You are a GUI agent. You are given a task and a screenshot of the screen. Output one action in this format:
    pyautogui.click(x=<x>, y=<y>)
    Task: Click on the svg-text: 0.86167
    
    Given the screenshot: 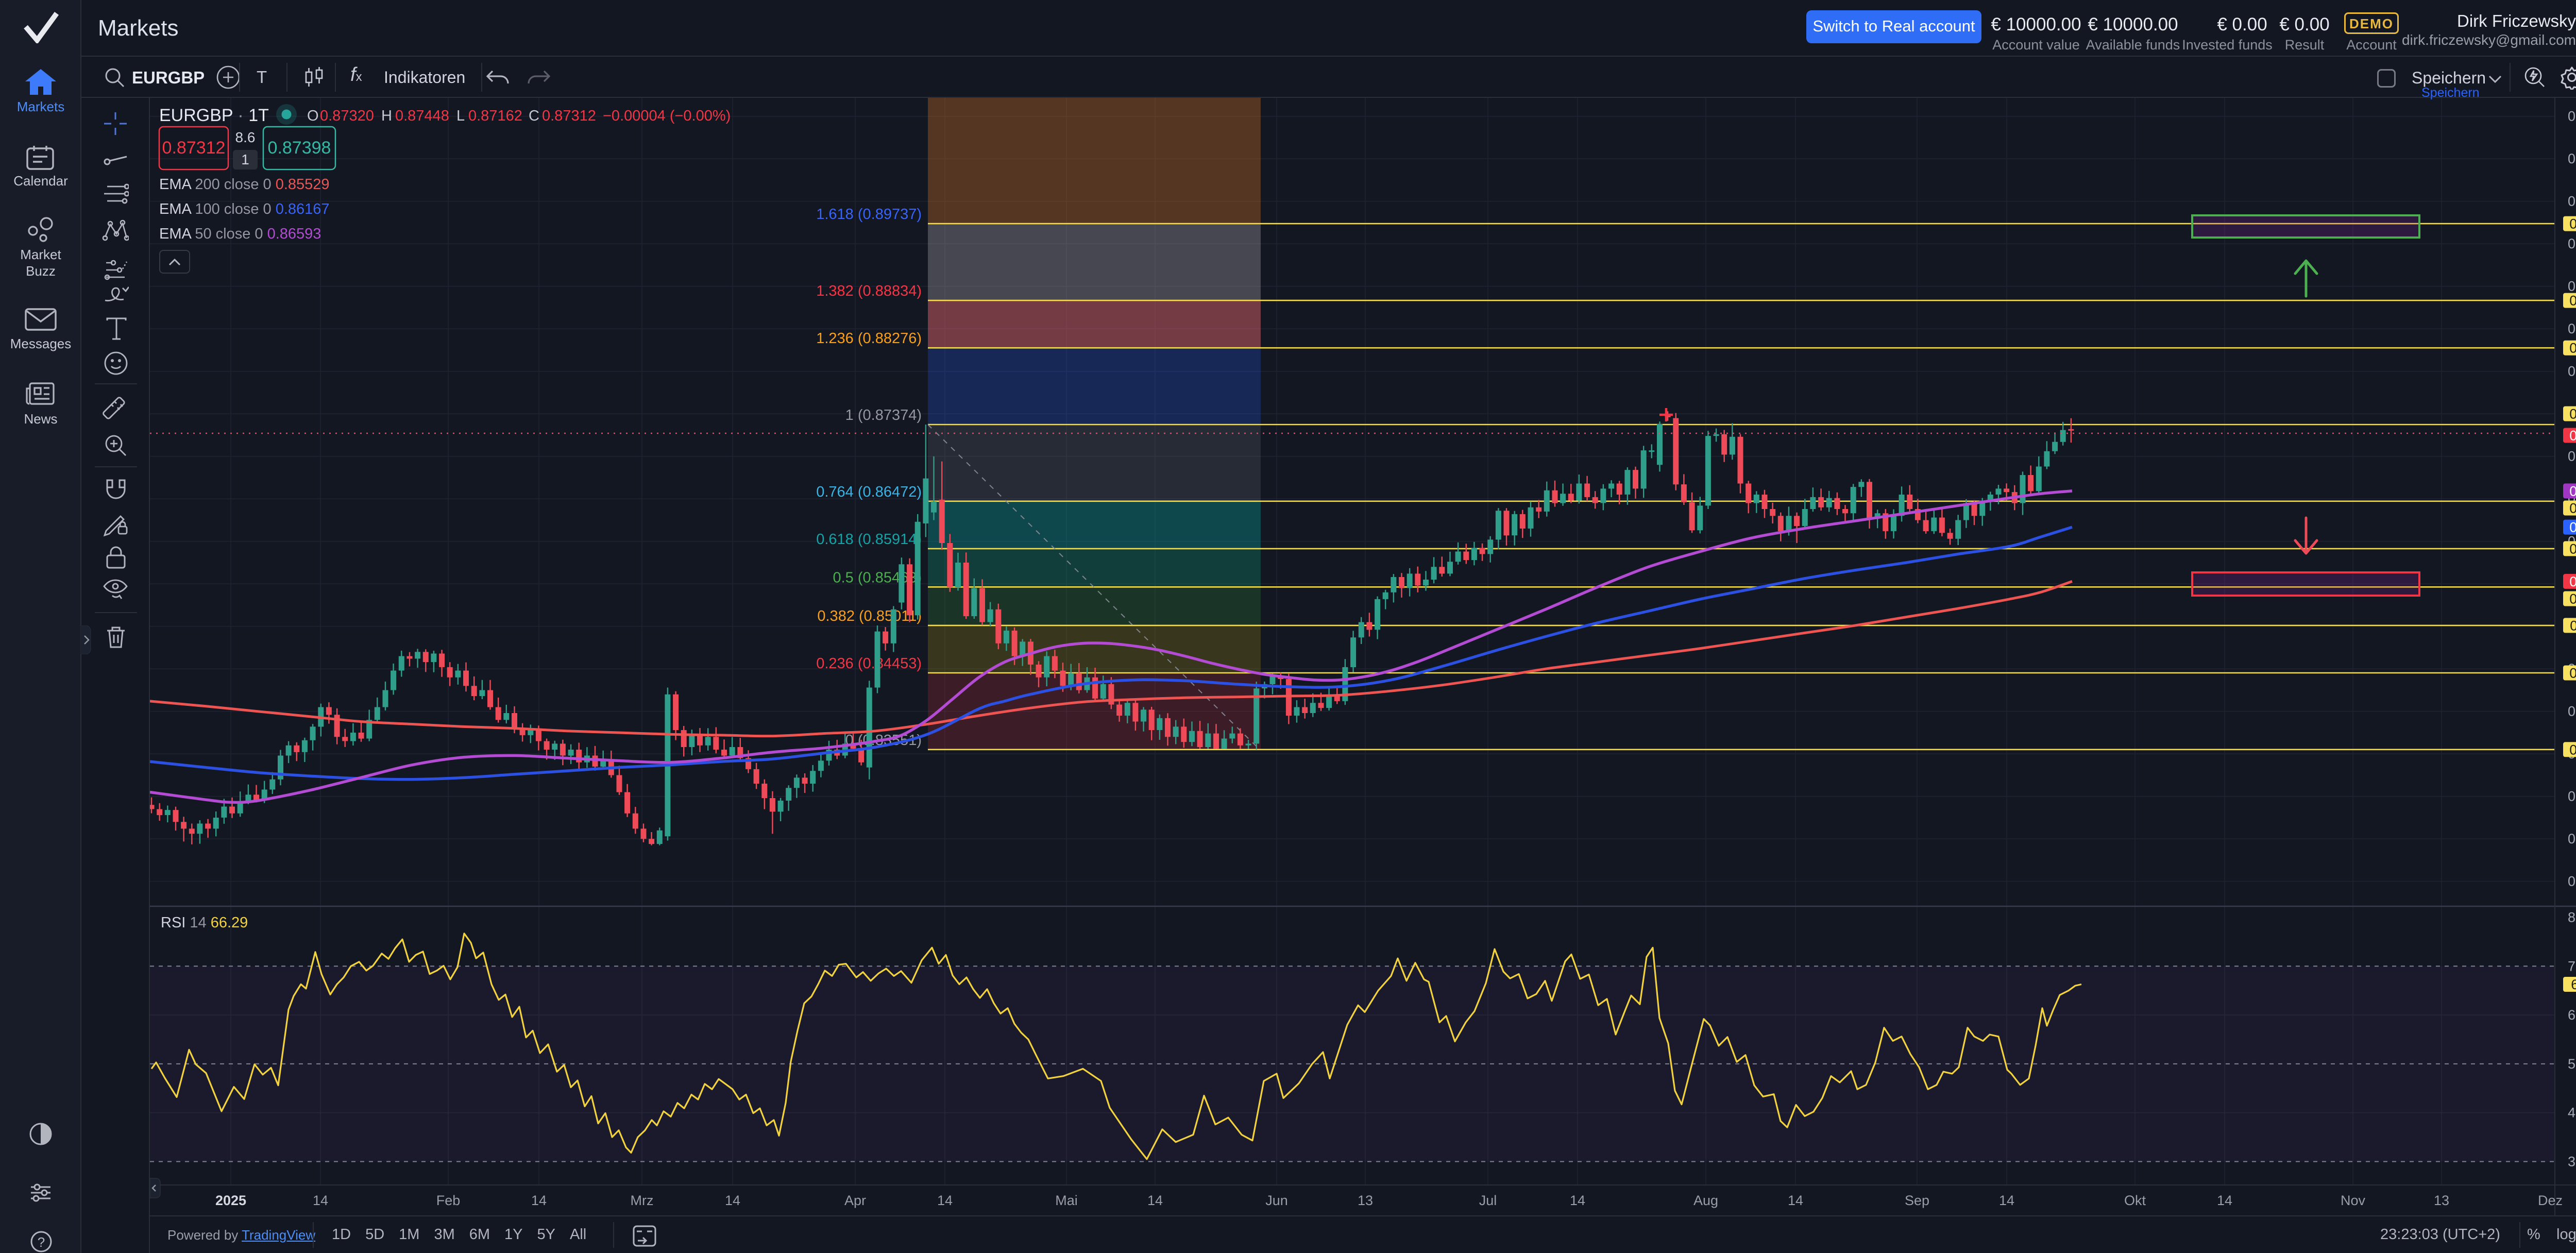 What is the action you would take?
    pyautogui.click(x=2572, y=527)
    